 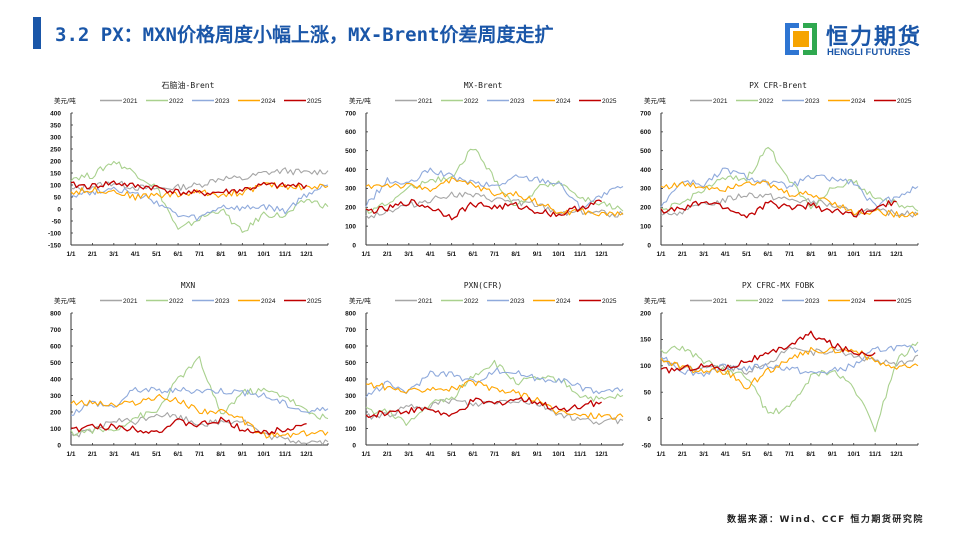 I want to click on logo-name-en: HENGLI FUTURES, so click(x=869, y=52).